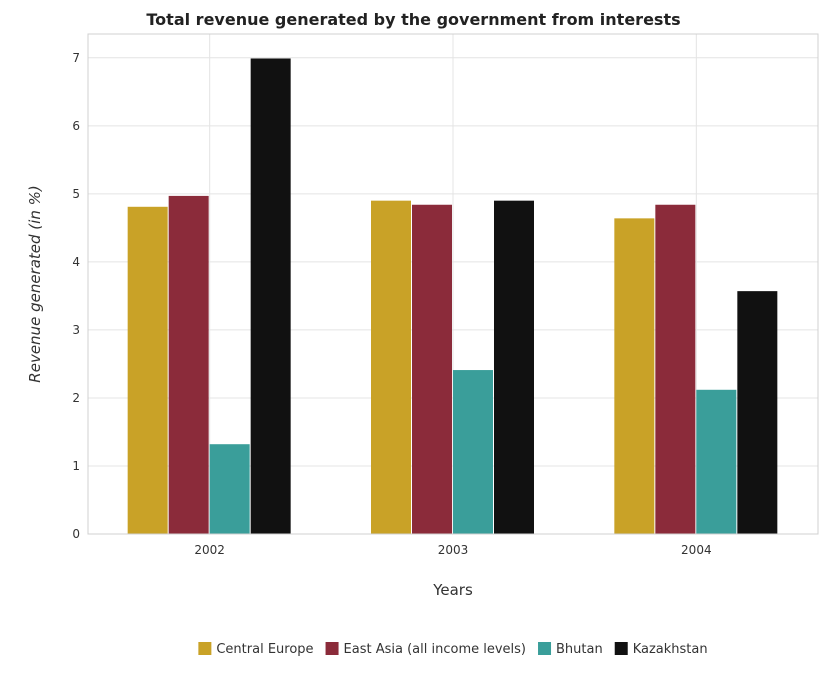 This screenshot has height=700, width=827. Describe the element at coordinates (675, 369) in the screenshot. I see `bar-east-asia-all-income-levels--2004` at that location.